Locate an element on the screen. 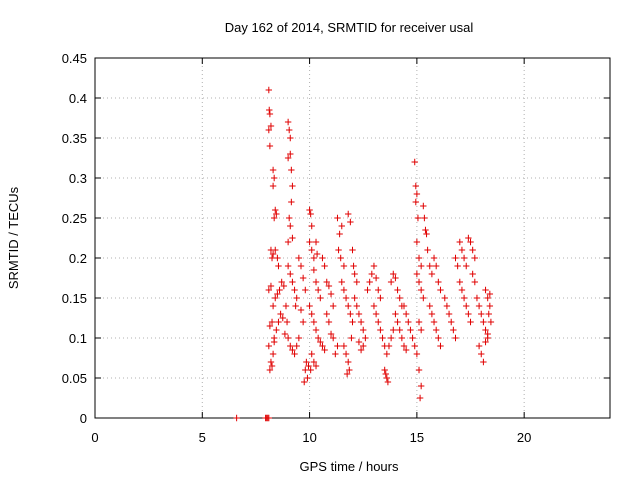 The width and height of the screenshot is (640, 480). y-axis-label: SRMTID / TECUs is located at coordinates (13, 237).